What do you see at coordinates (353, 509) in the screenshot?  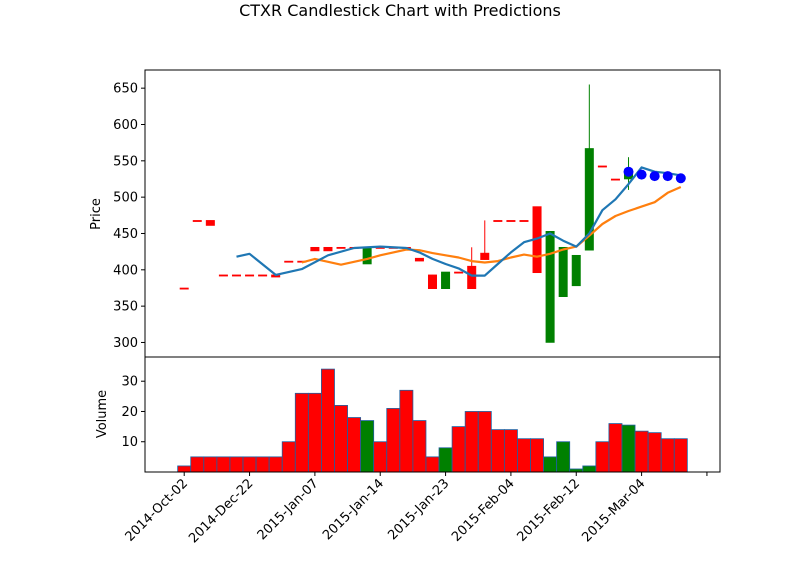 I see `x-tick-label: 2015-Jan-14` at bounding box center [353, 509].